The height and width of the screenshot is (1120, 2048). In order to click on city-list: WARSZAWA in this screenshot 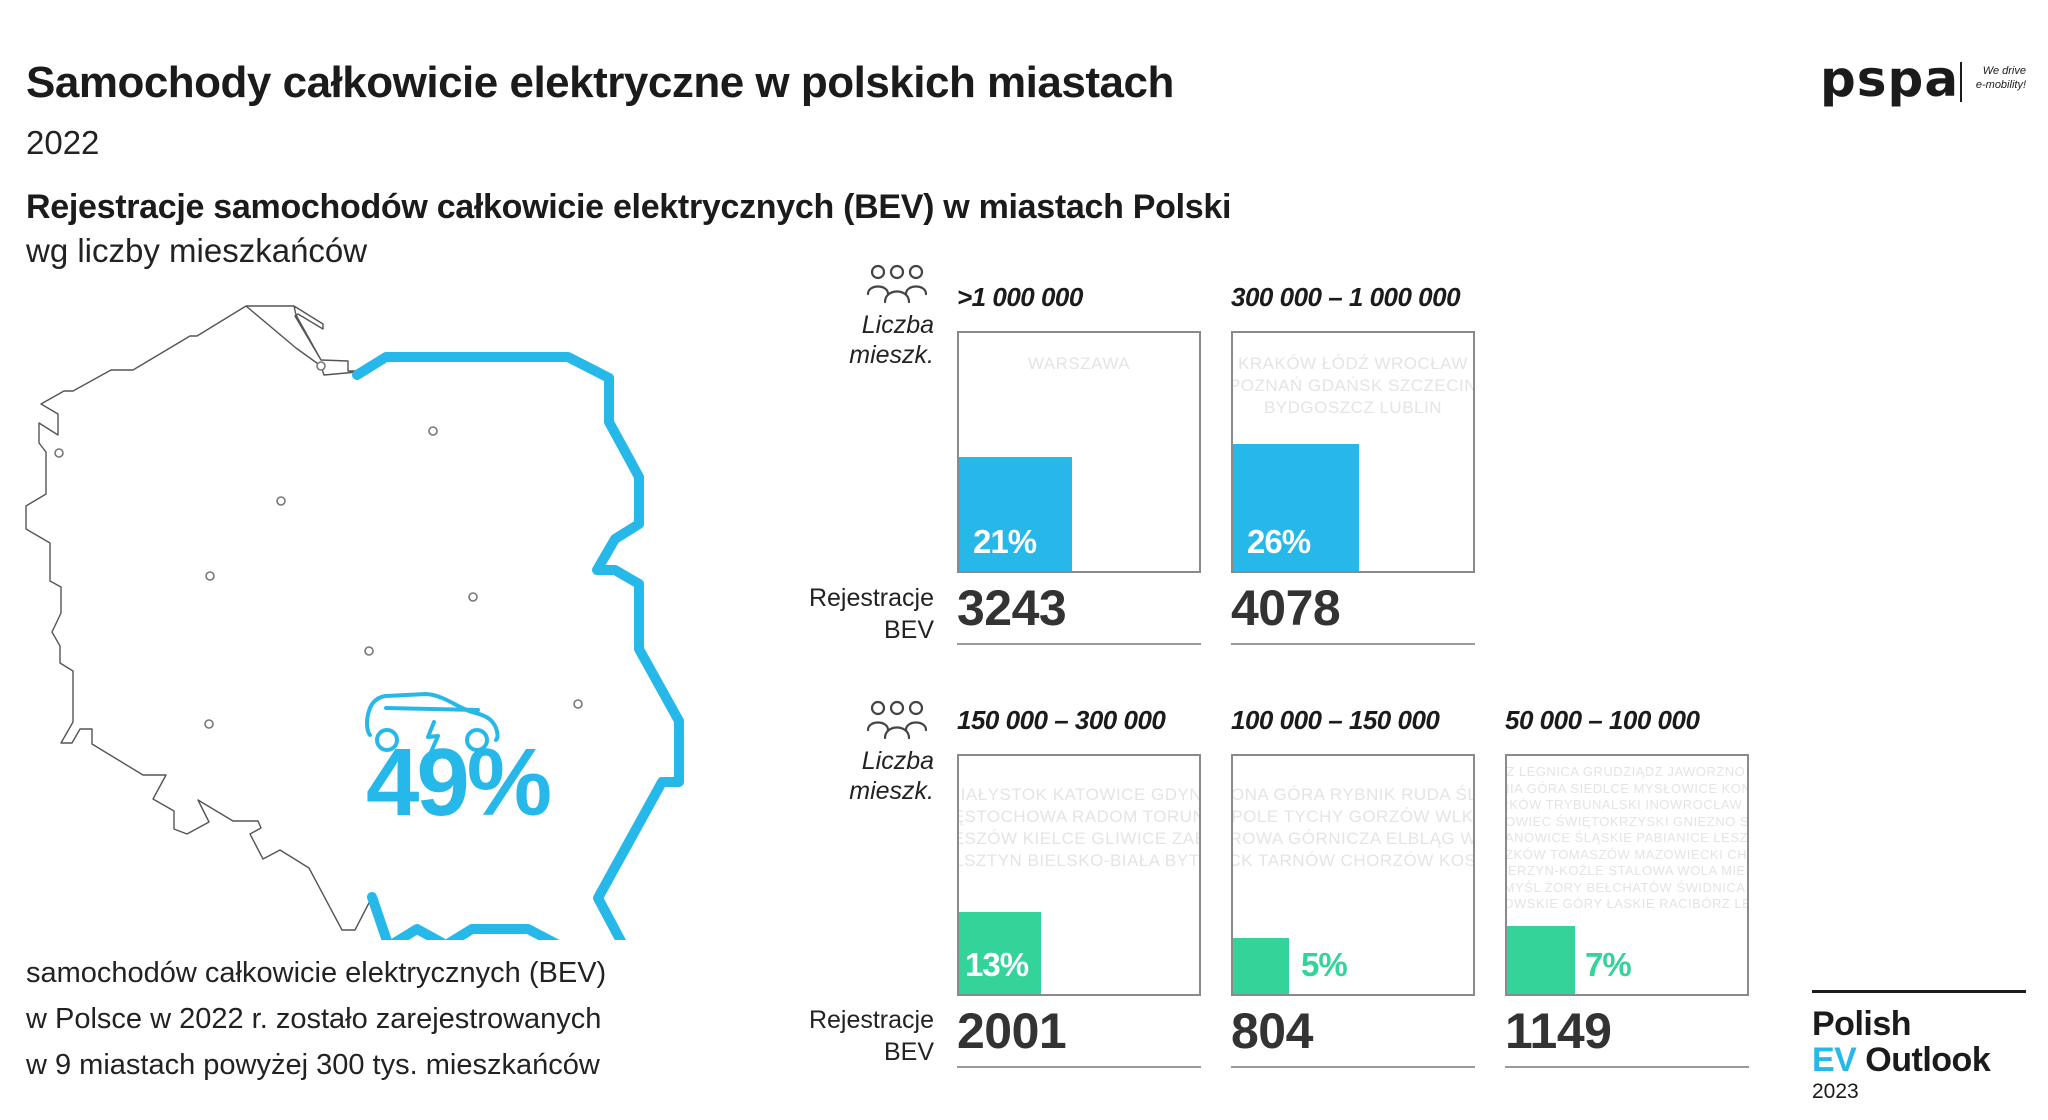, I will do `click(1079, 364)`.